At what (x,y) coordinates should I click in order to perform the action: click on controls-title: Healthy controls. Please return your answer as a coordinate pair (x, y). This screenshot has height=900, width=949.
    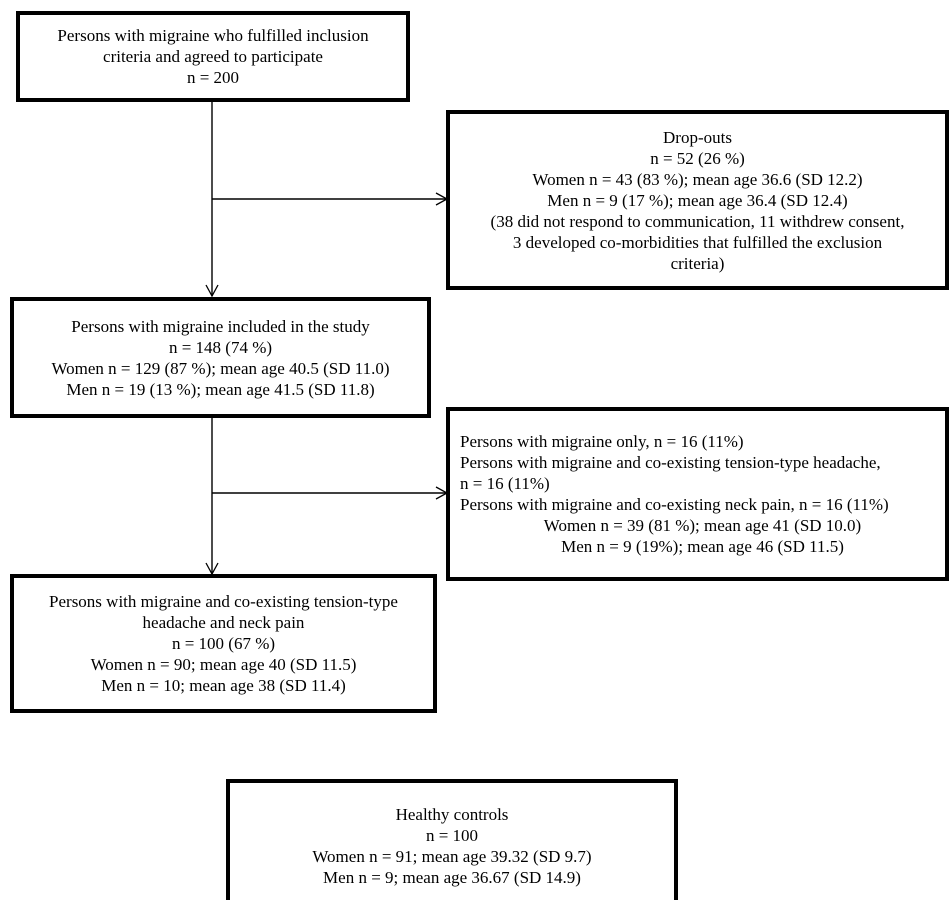
    Looking at the image, I should click on (452, 814).